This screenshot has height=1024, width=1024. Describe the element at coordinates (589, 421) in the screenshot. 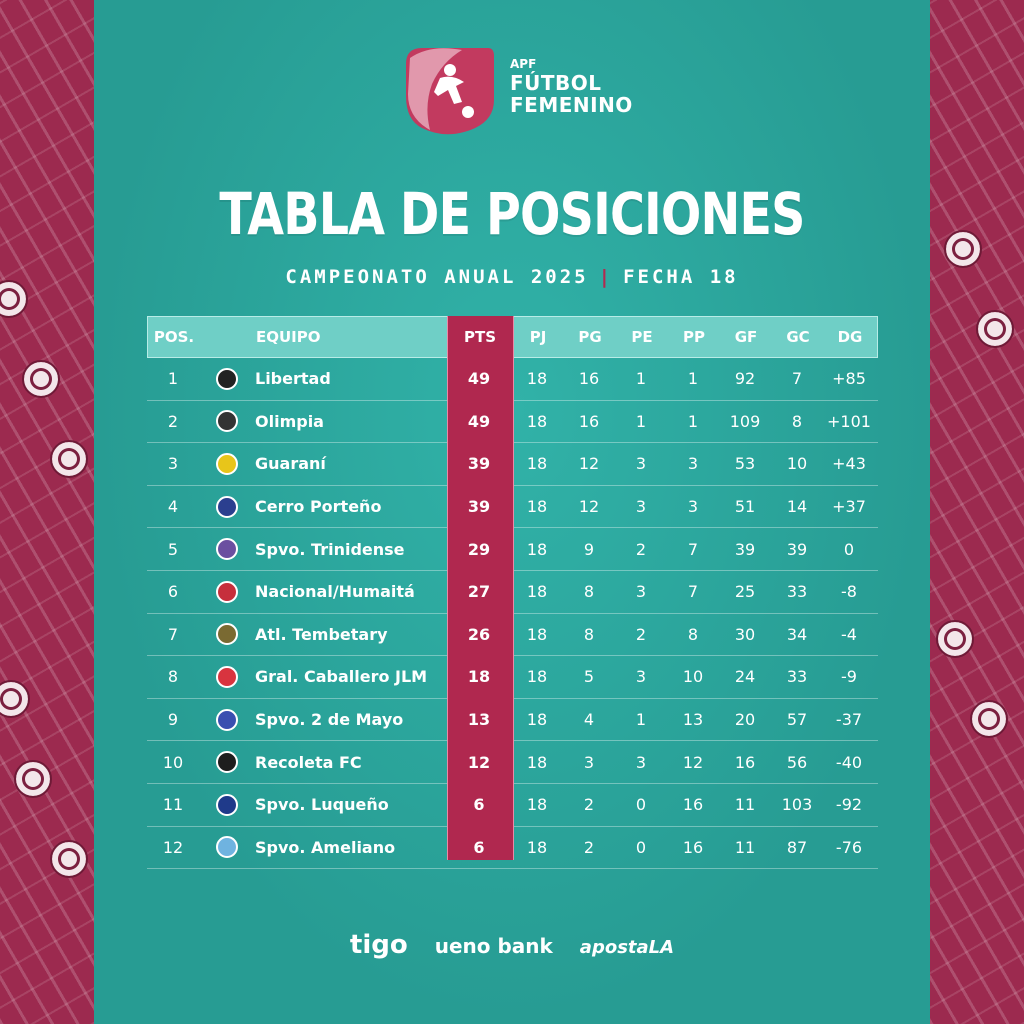

I see `stat-pg: 16` at that location.